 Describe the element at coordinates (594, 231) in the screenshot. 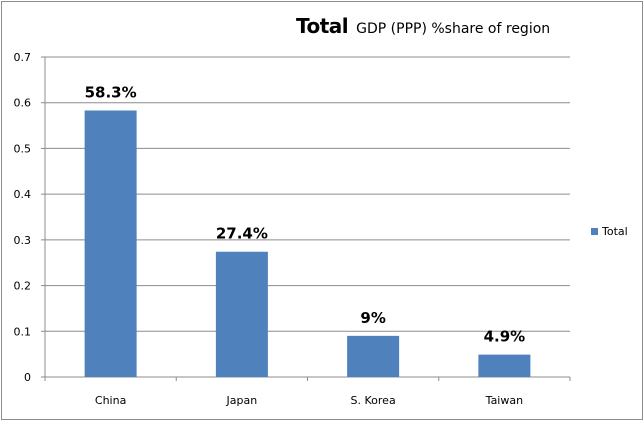

I see `legend-swatch` at that location.